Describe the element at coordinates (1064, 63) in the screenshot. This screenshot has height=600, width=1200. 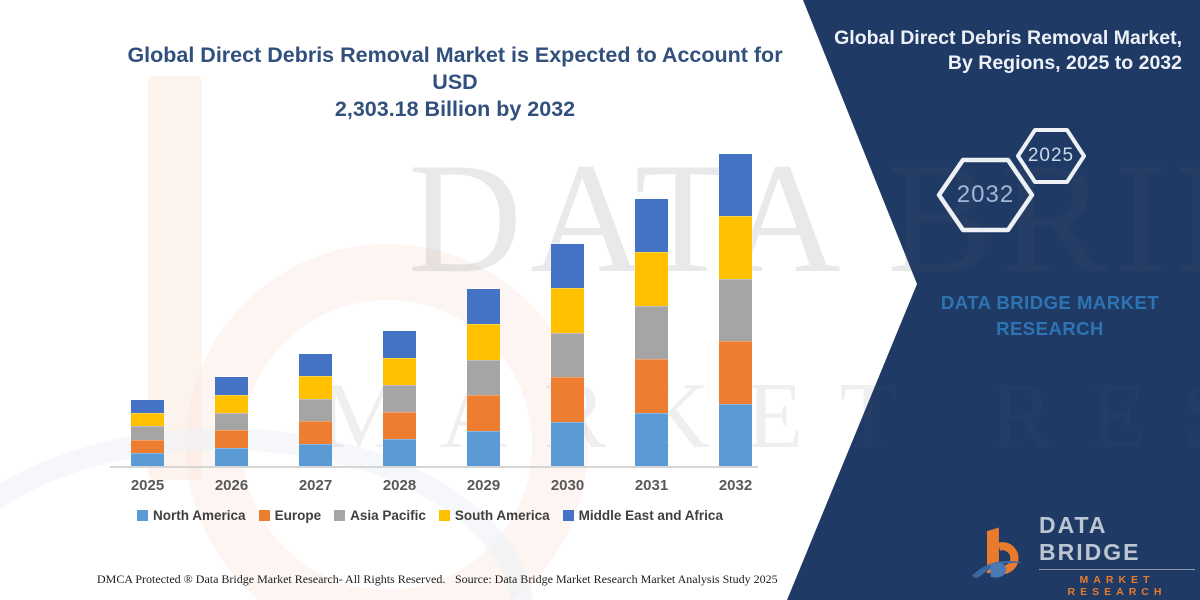
I see `panel-title-line2: By Regions, 2025 to 2032` at that location.